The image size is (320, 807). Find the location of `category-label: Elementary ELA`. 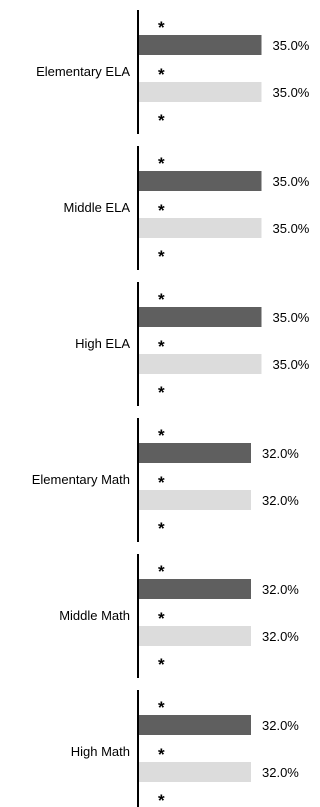

category-label: Elementary ELA is located at coordinates (83, 71).